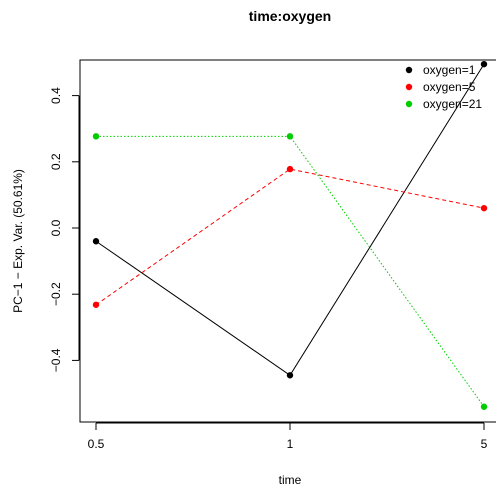  What do you see at coordinates (96, 444) in the screenshot?
I see `x-tick-label: 0.5` at bounding box center [96, 444].